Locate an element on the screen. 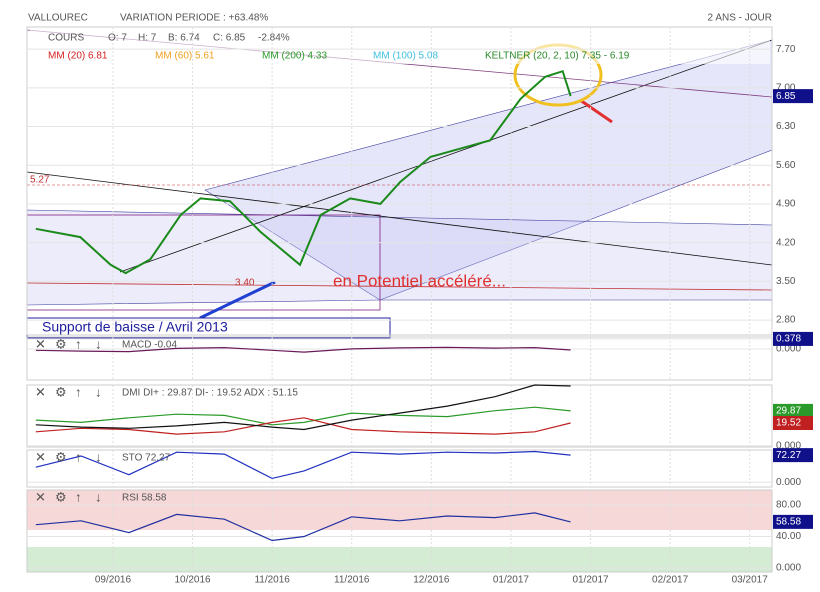 This screenshot has height=592, width=820. panel-legend: STO 72.27 is located at coordinates (146, 458).